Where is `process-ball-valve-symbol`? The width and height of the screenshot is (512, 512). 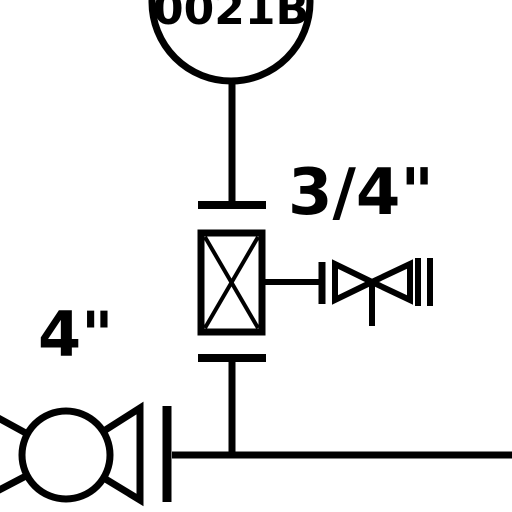
process-ball-valve-symbol is located at coordinates (72, 454).